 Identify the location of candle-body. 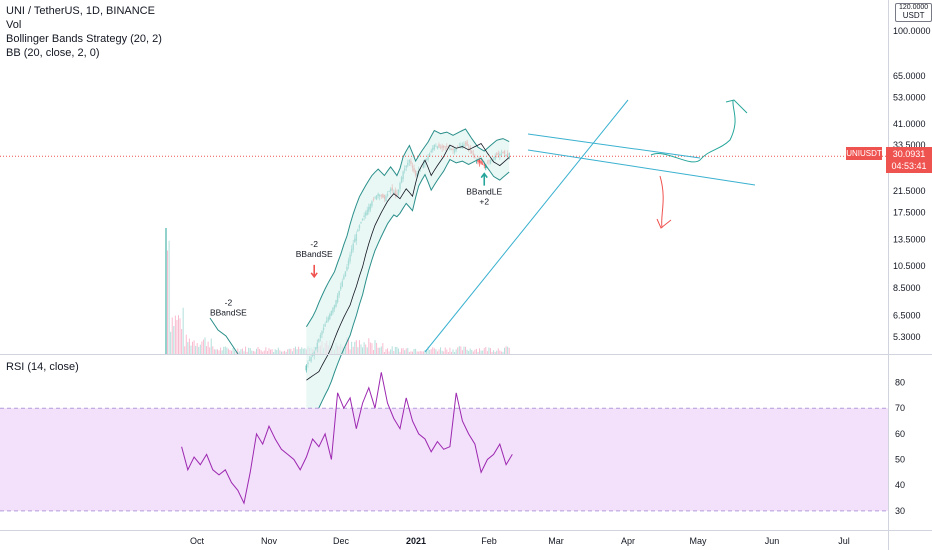
(479, 161).